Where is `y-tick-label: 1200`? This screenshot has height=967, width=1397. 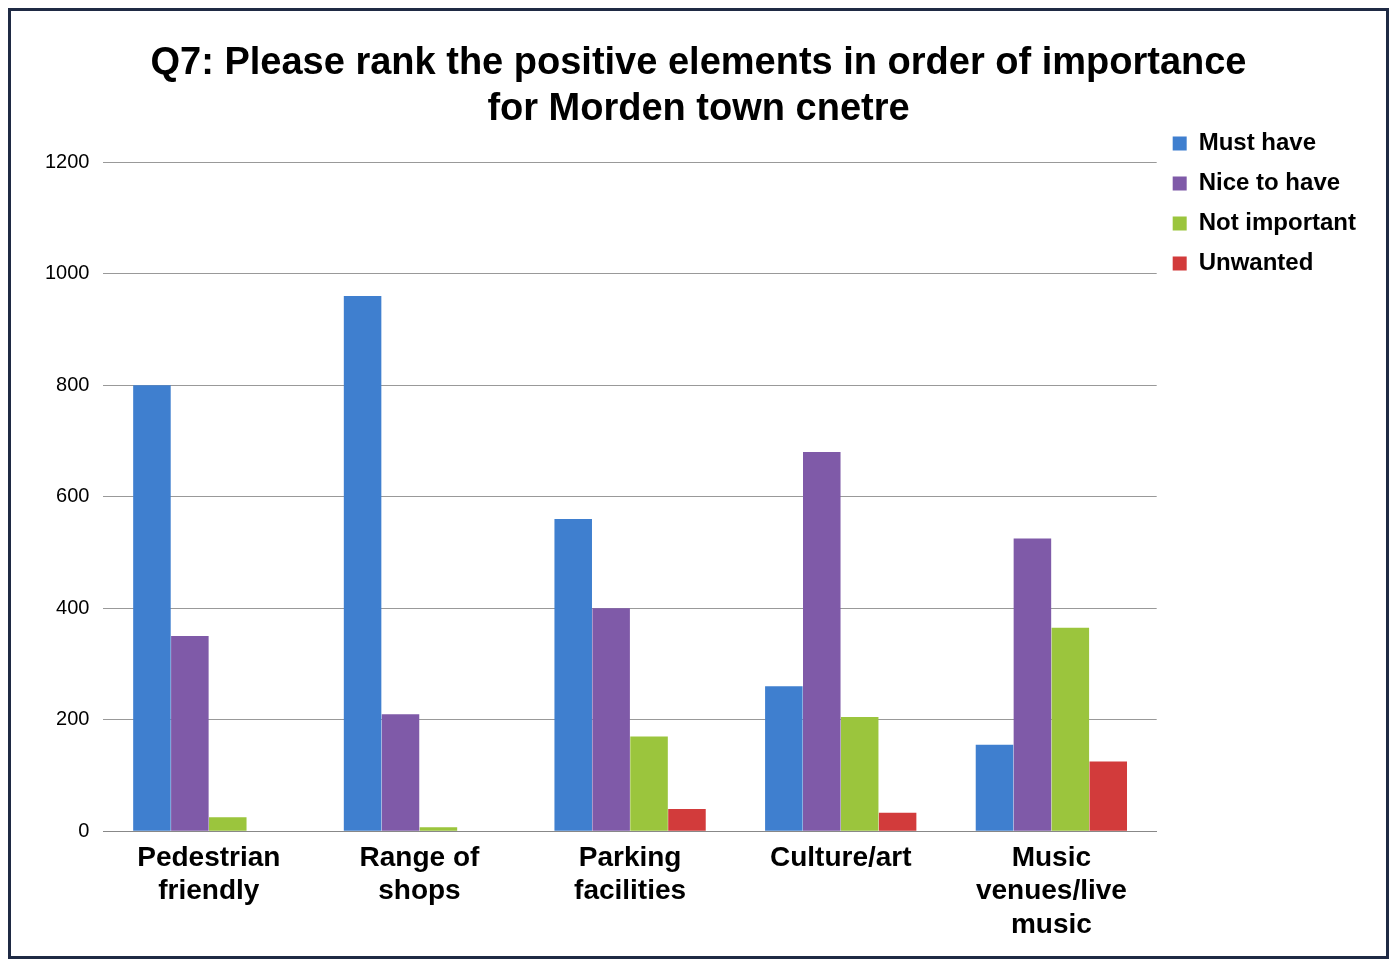
y-tick-label: 1200 is located at coordinates (67, 160).